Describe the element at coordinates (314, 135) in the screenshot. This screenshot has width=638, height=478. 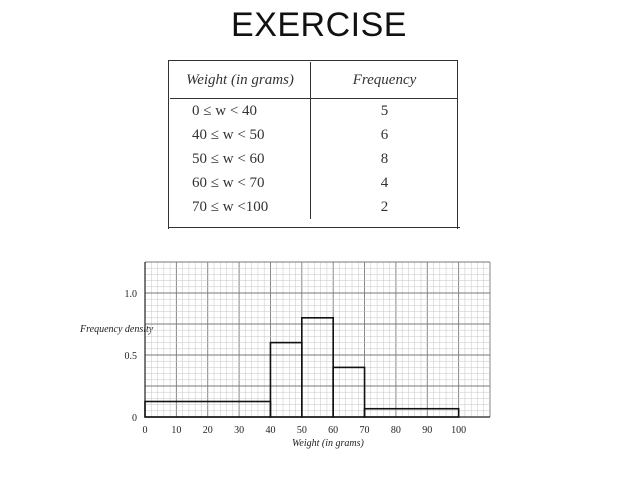
I see `table-row: 40 ≤ w < 50 6` at that location.